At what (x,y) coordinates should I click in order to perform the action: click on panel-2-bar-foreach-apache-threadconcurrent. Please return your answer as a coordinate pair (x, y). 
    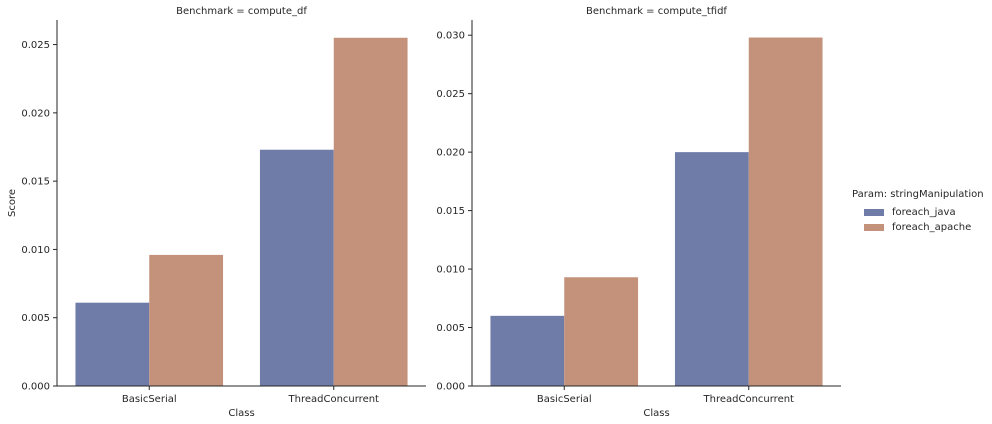
    Looking at the image, I should click on (785, 211).